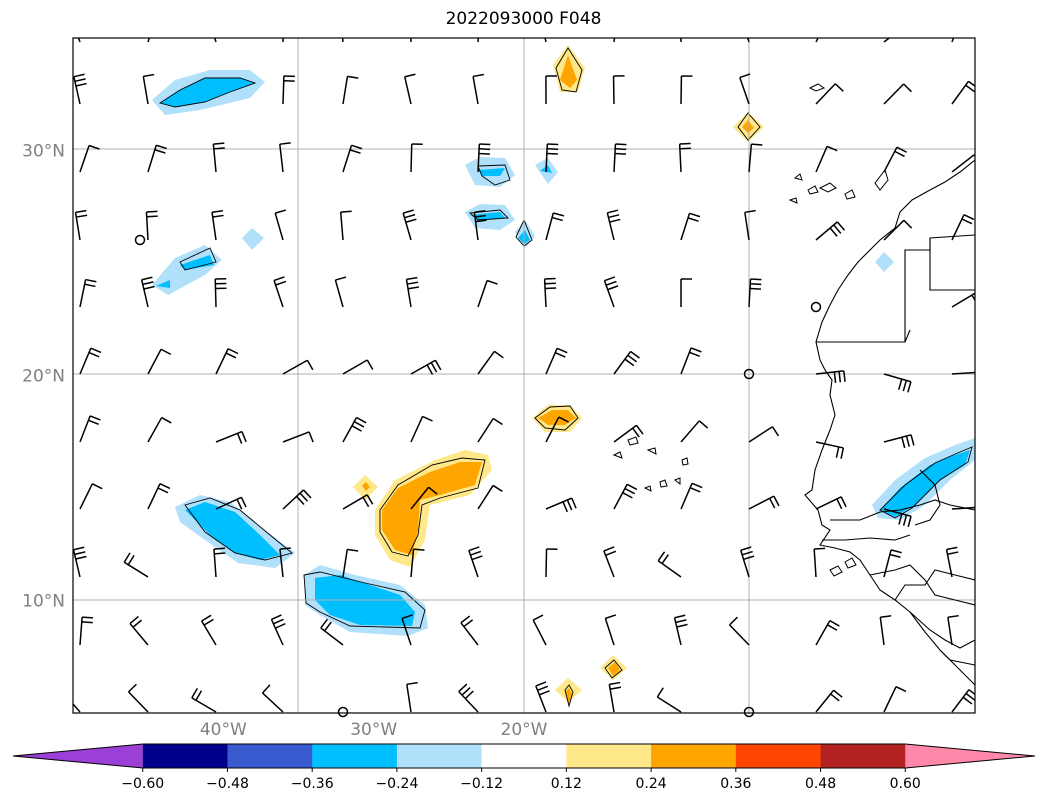 This screenshot has width=1047, height=805. Describe the element at coordinates (43, 602) in the screenshot. I see `lat-tick-label: 10°N` at that location.